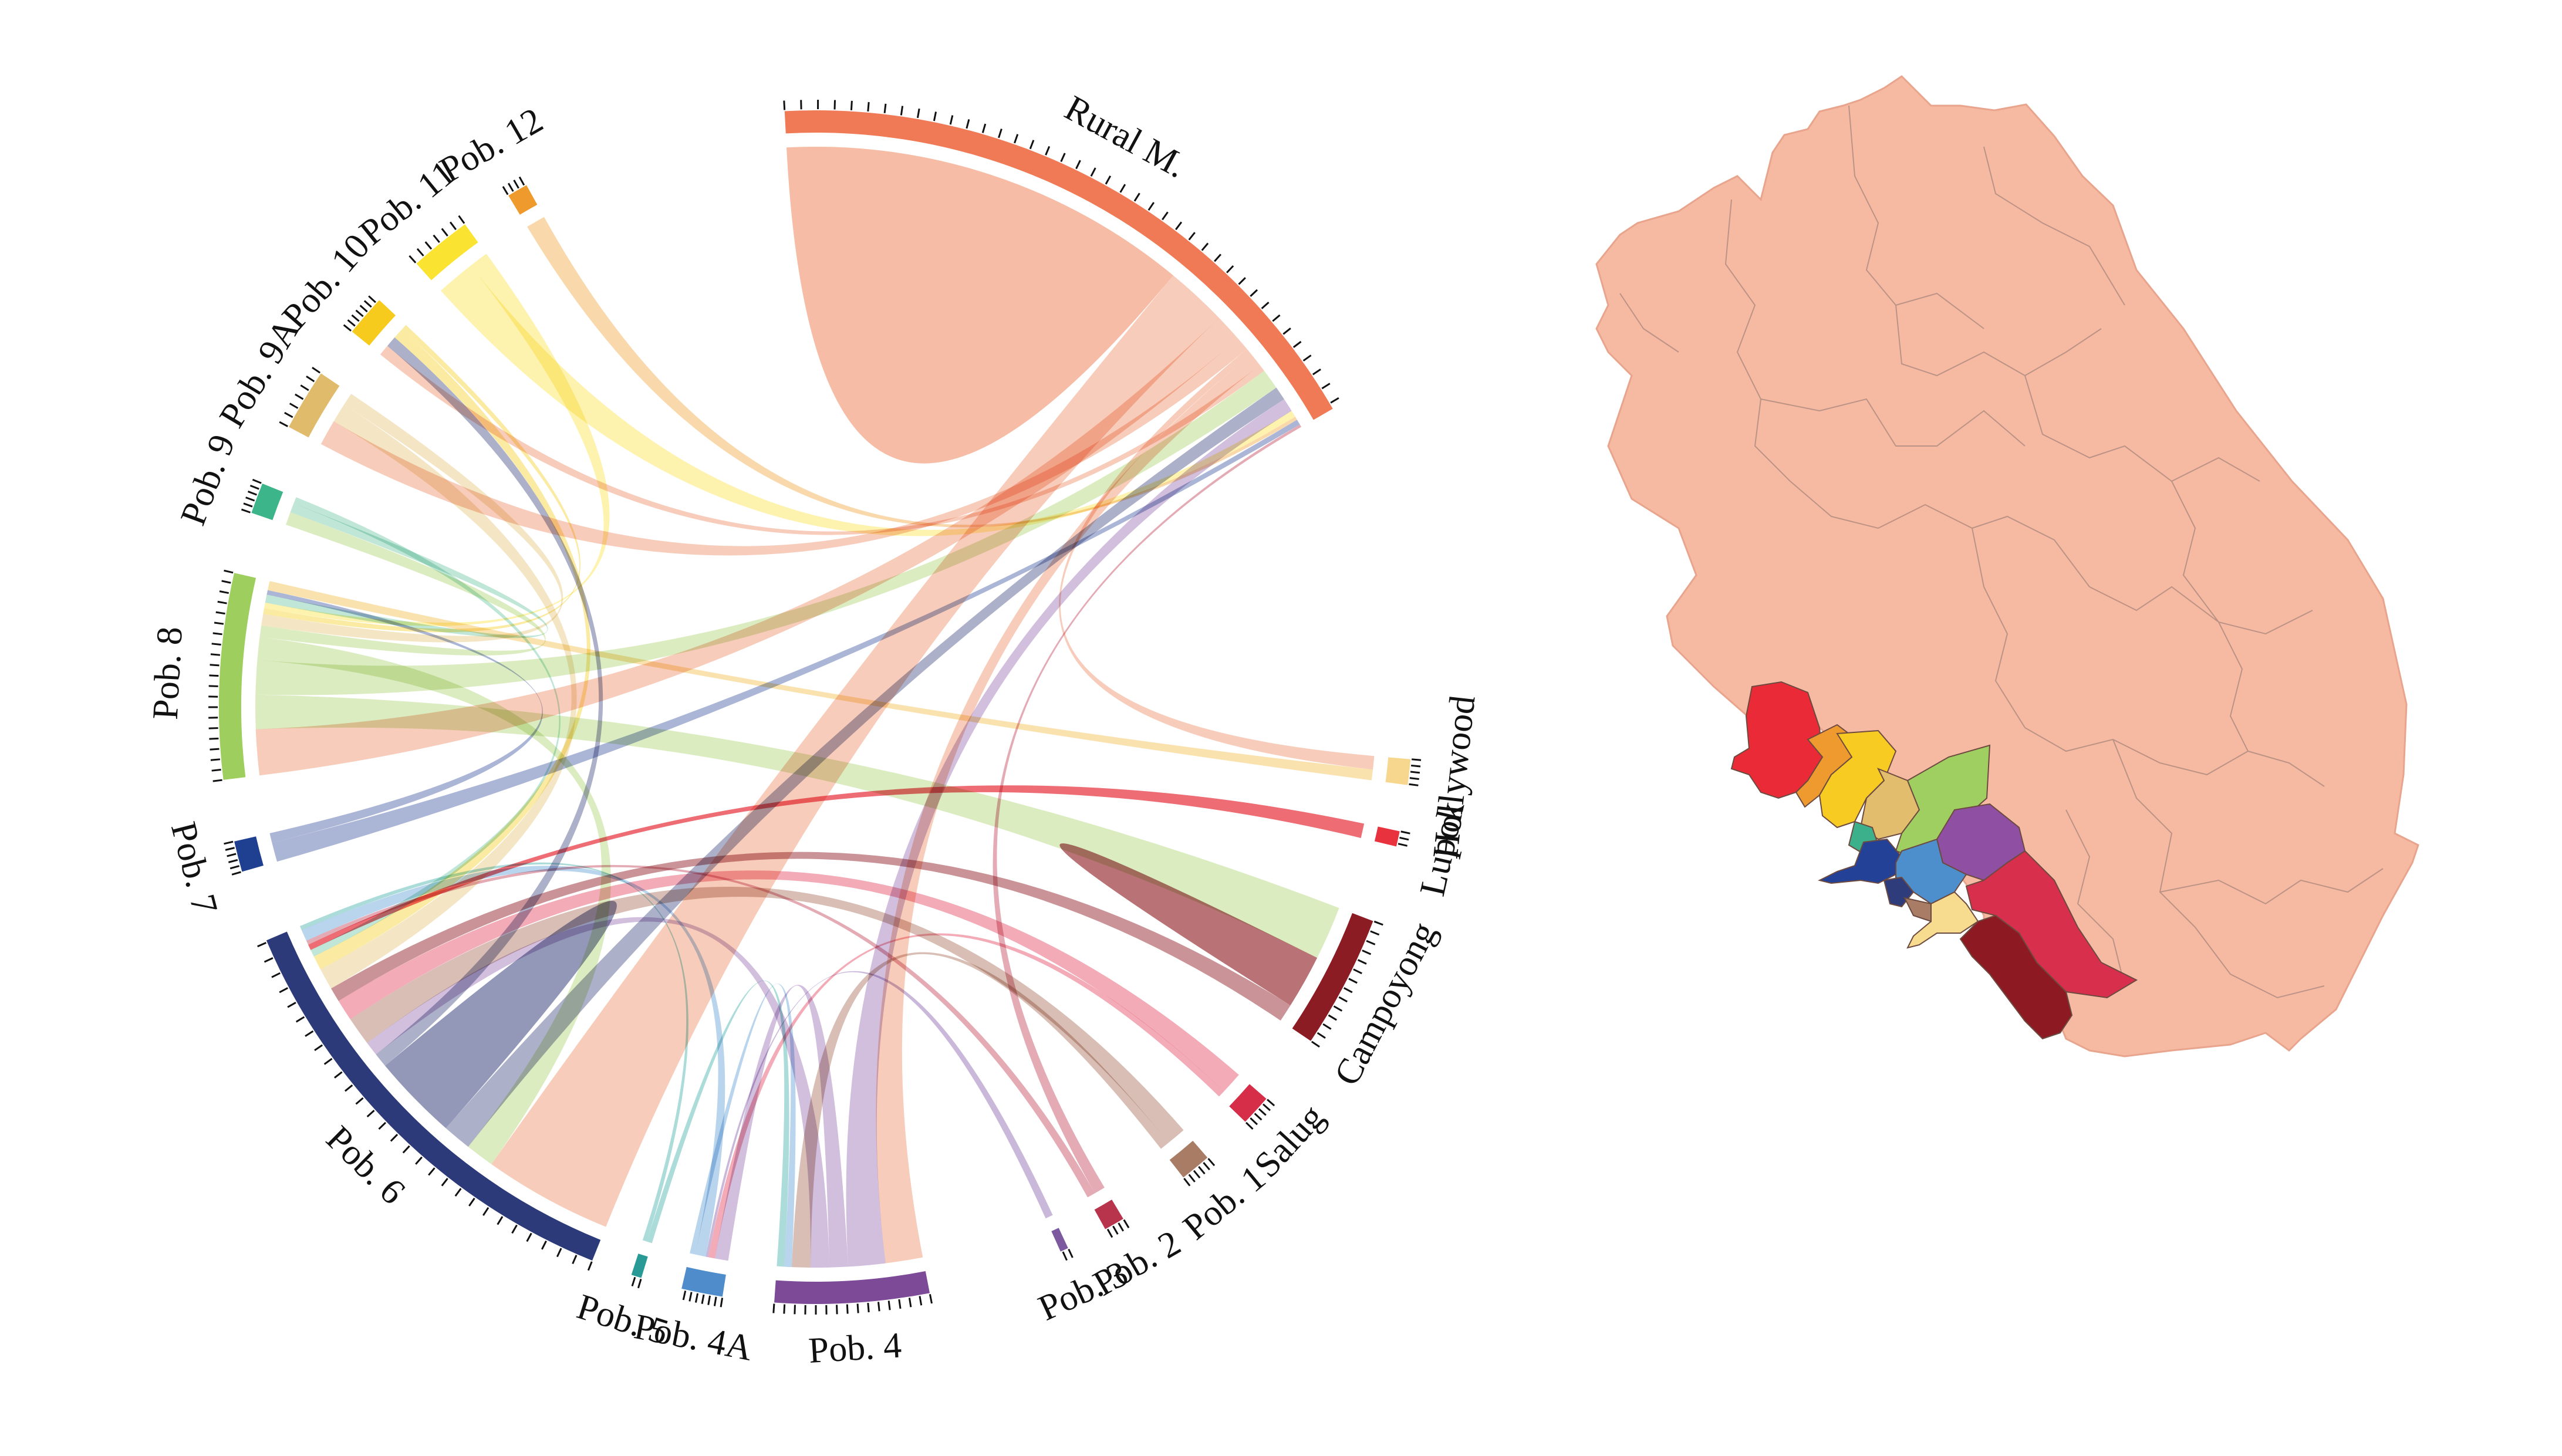 This screenshot has width=2562, height=1456. Describe the element at coordinates (1398, 771) in the screenshot. I see `segment-arc-hollywood` at that location.